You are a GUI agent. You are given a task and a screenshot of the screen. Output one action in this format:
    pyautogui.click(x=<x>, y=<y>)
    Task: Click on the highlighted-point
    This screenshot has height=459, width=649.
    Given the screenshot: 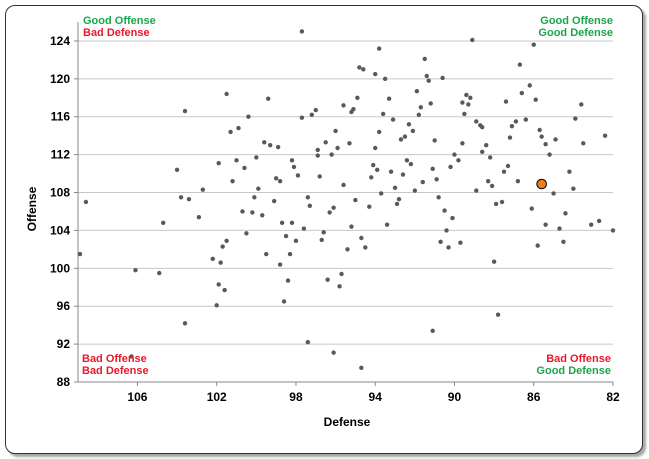 What is the action you would take?
    pyautogui.click(x=541, y=184)
    